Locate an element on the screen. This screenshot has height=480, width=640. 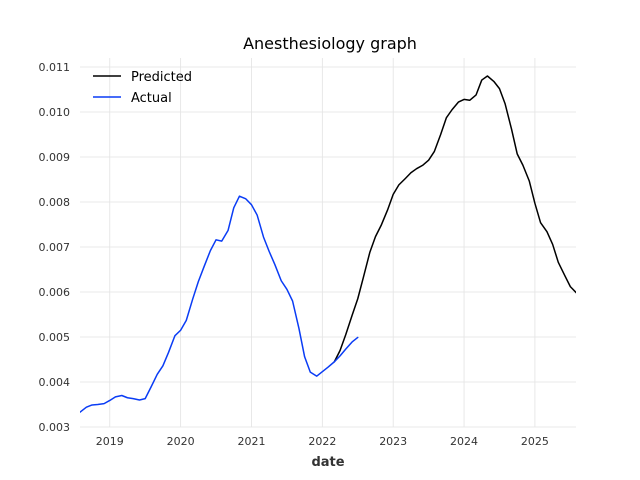
legend-label-actual: Actual is located at coordinates (151, 98).